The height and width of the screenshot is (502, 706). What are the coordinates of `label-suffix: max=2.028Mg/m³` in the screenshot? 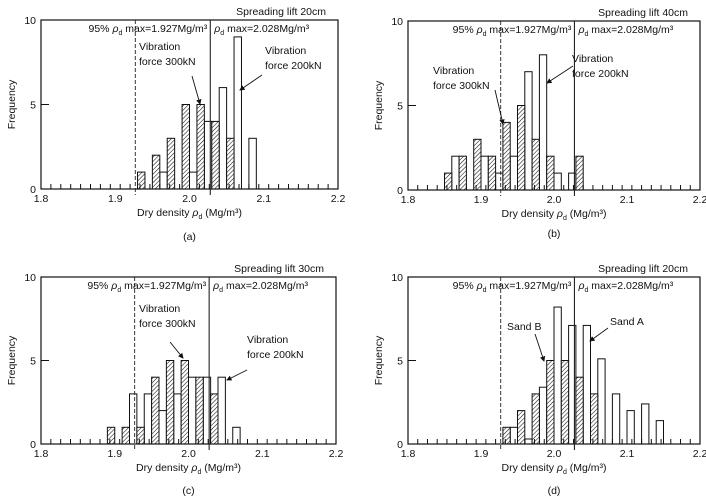 It's located at (630, 30).